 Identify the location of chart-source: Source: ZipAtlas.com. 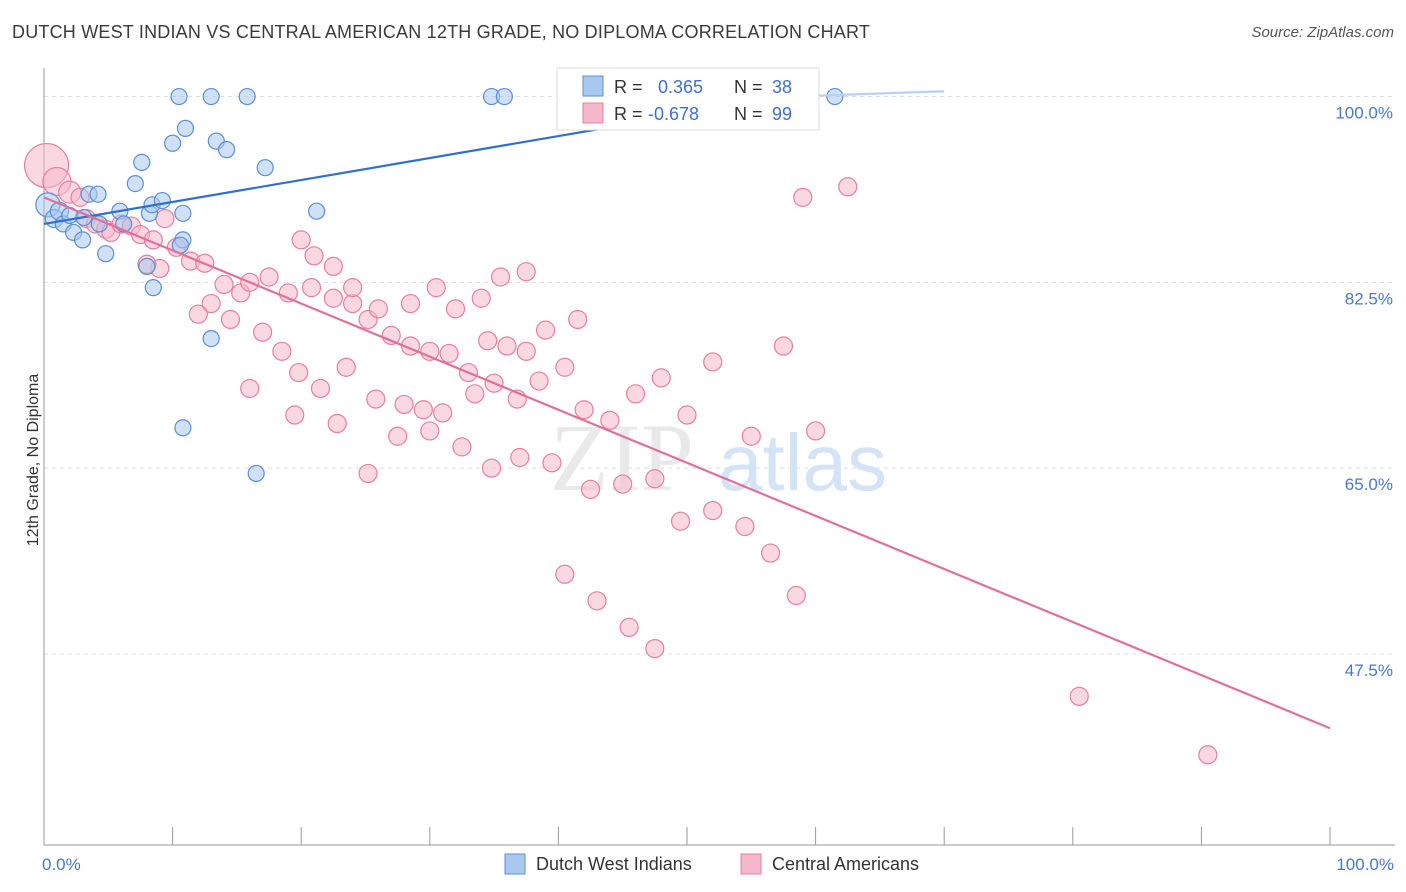
(1322, 32).